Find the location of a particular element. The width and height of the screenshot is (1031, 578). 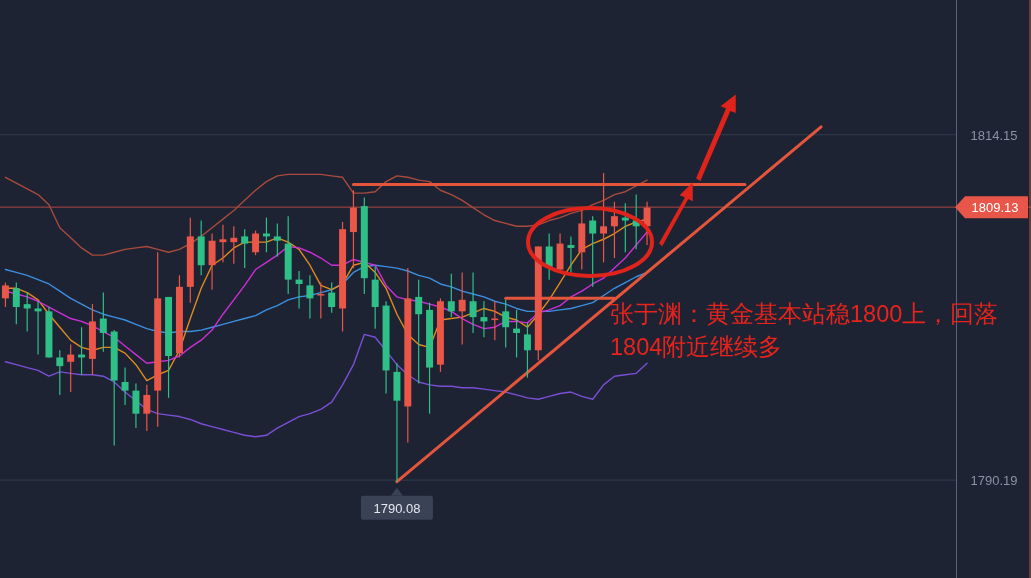

annotation: 1790.08 is located at coordinates (397, 508).